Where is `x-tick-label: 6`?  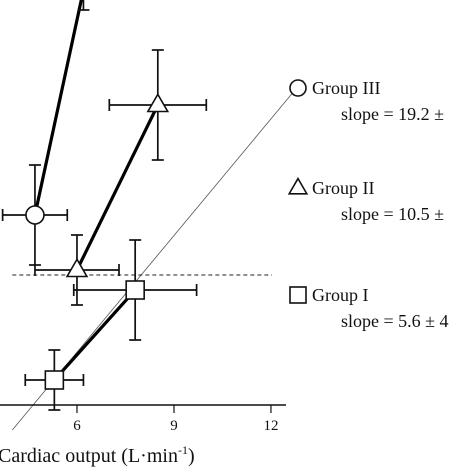 x-tick-label: 6 is located at coordinates (77, 426).